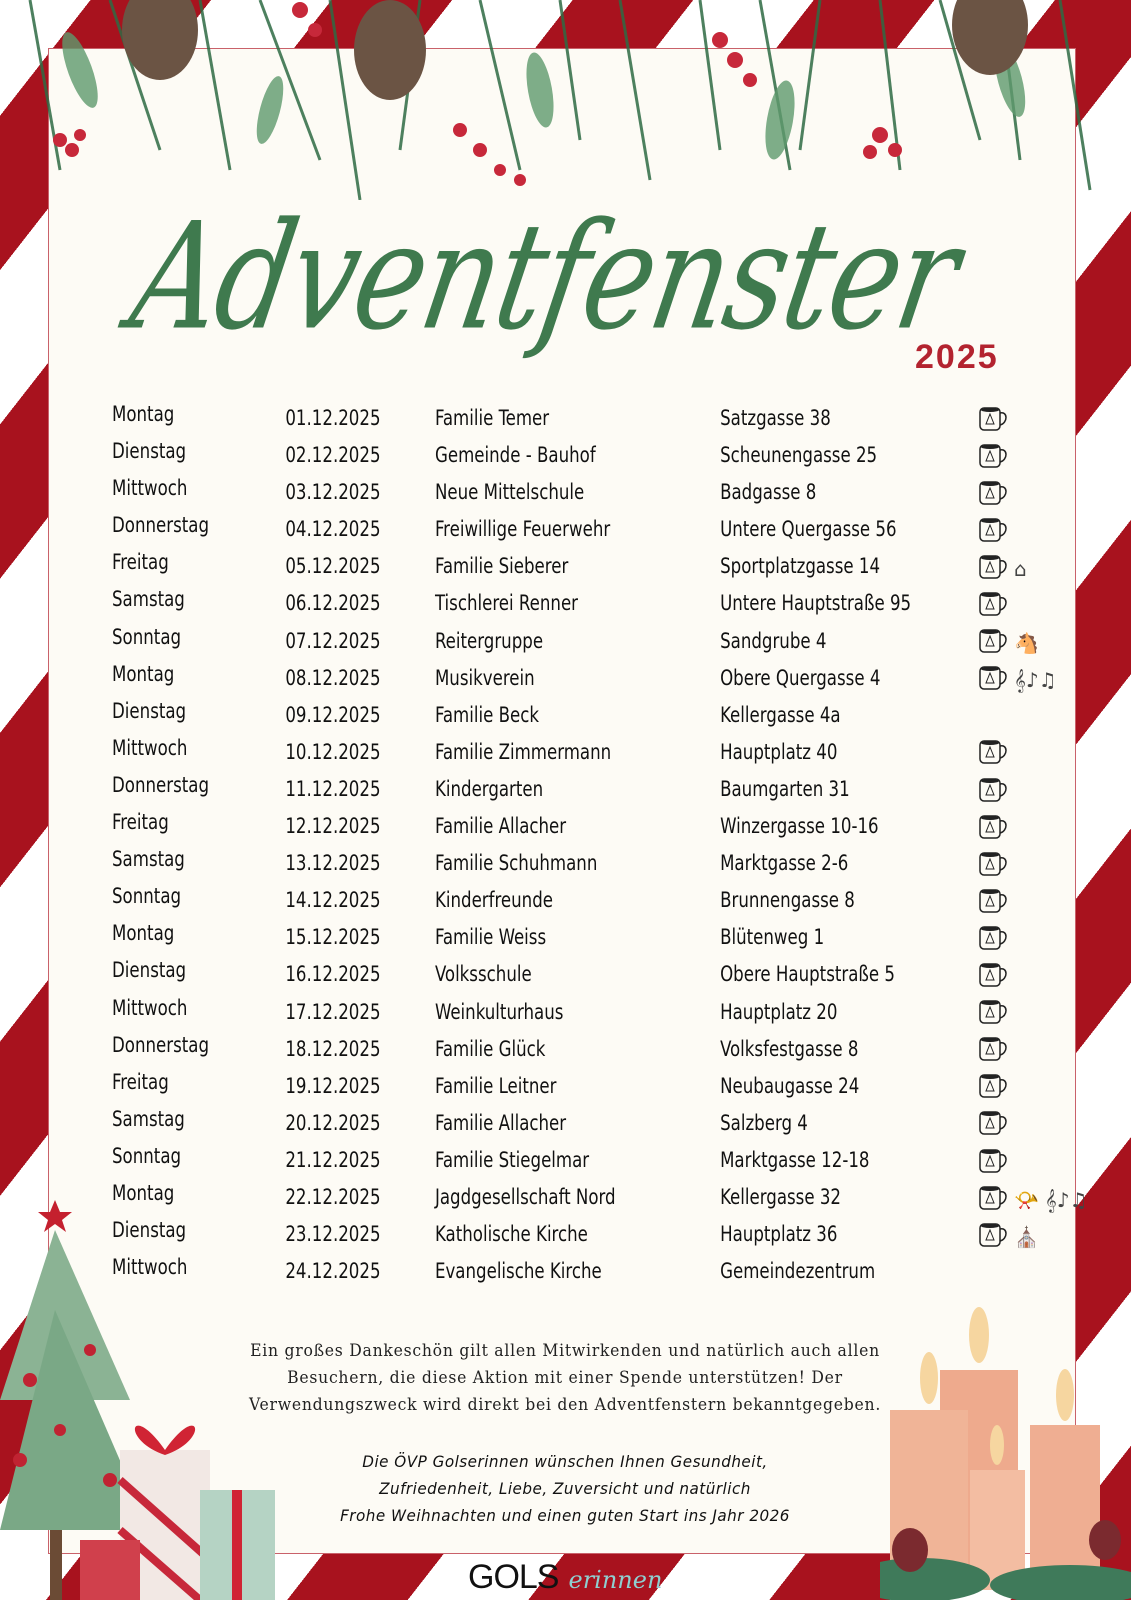 Image resolution: width=1131 pixels, height=1600 pixels. What do you see at coordinates (790, 1085) in the screenshot?
I see `address: Neubaugasse 24` at bounding box center [790, 1085].